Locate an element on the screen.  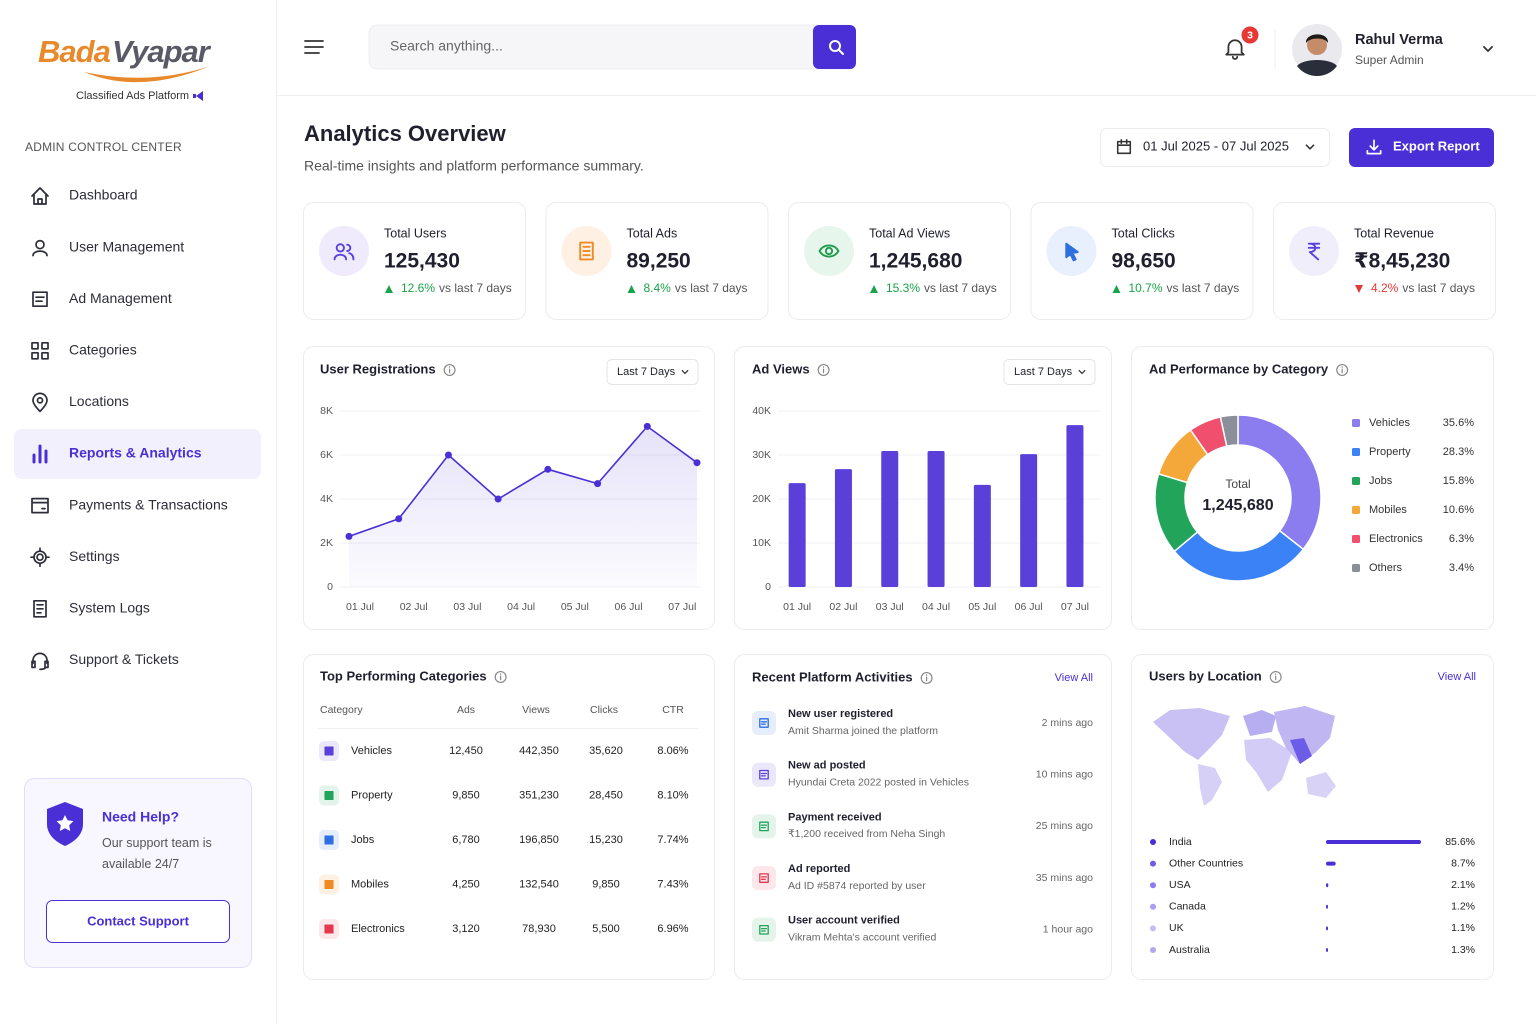
x-tick-label: 07 Jul is located at coordinates (682, 607).